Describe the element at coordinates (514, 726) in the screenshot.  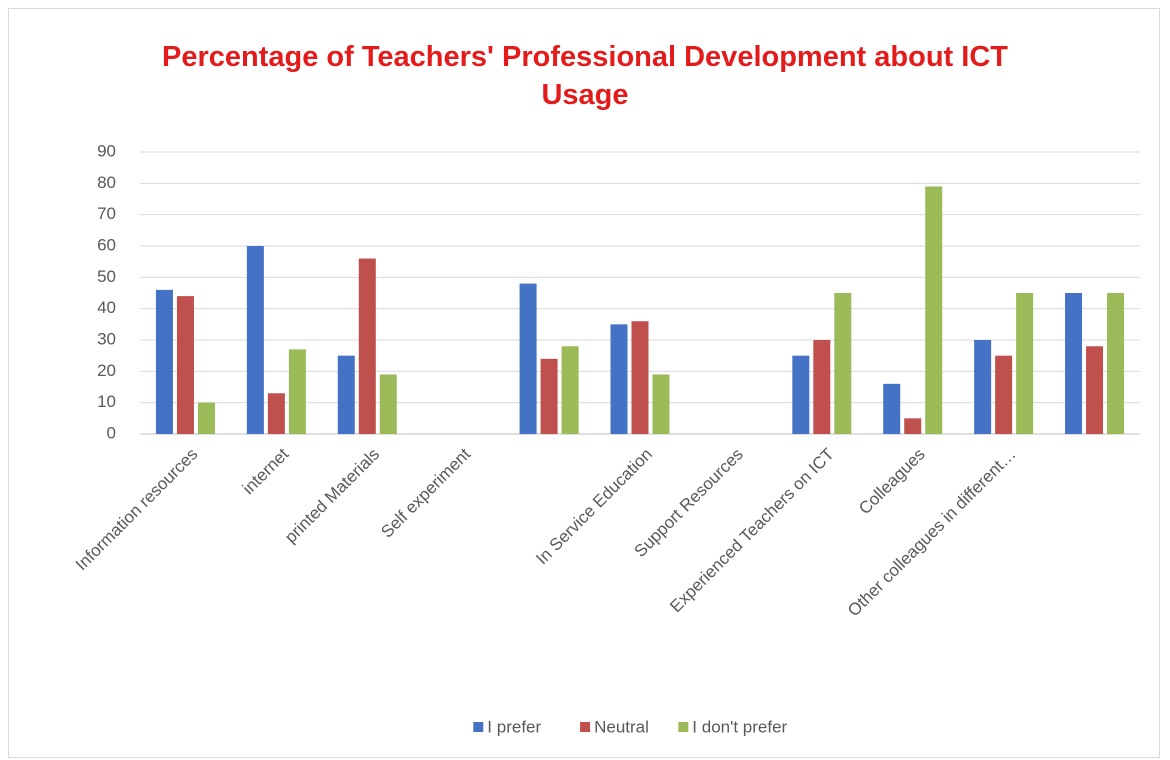
I see `legend-label: I prefer` at that location.